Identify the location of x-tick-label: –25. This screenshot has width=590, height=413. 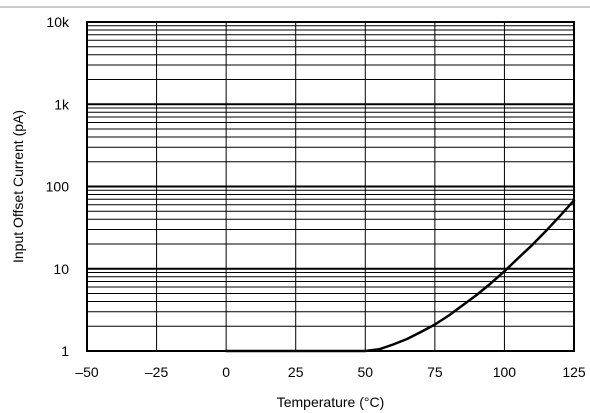
(157, 372).